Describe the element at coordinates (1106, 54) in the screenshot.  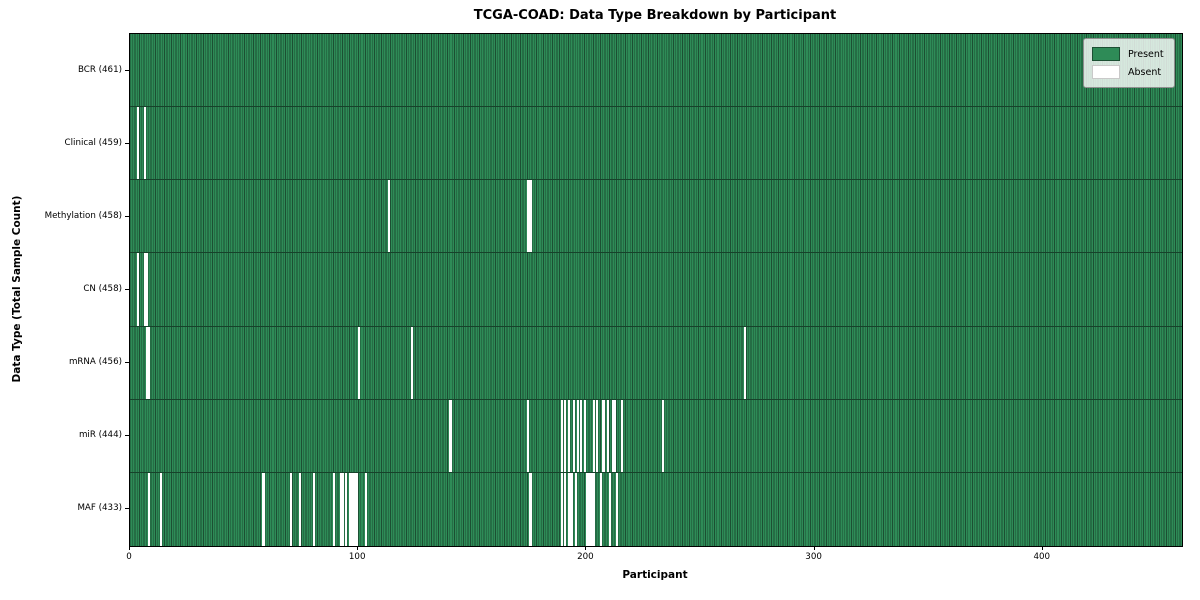
I see `present-swatch` at that location.